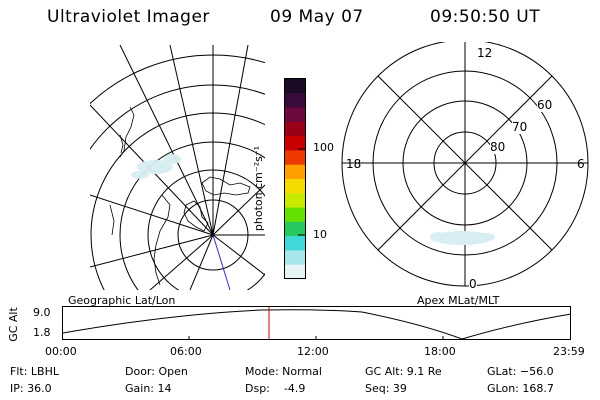 The image size is (600, 400). I want to click on colorbar-tick-10: 10, so click(320, 234).